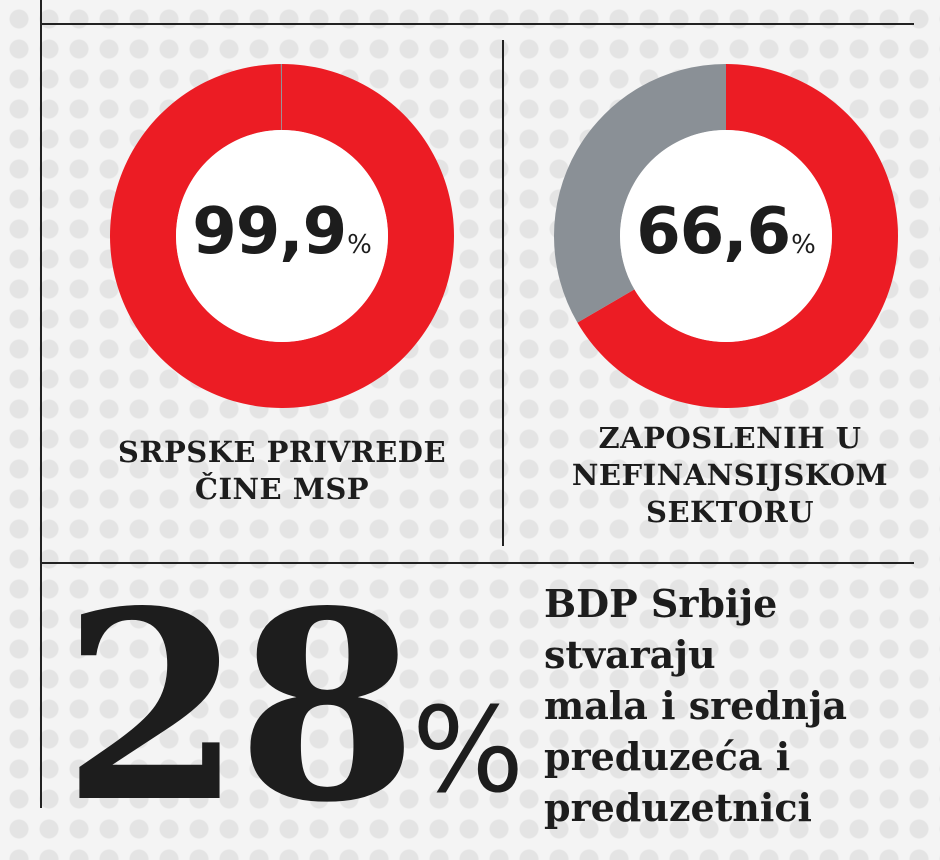 The height and width of the screenshot is (860, 940). What do you see at coordinates (41, 404) in the screenshot?
I see `left-rule` at bounding box center [41, 404].